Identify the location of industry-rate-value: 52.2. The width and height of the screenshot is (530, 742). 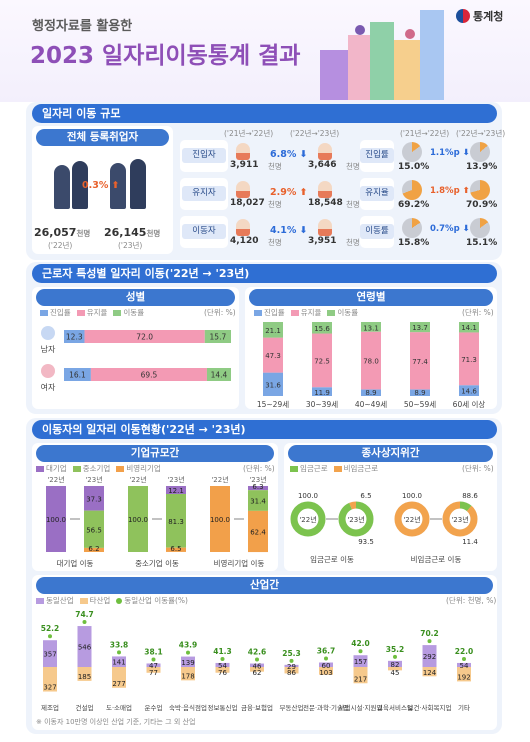
(50, 628).